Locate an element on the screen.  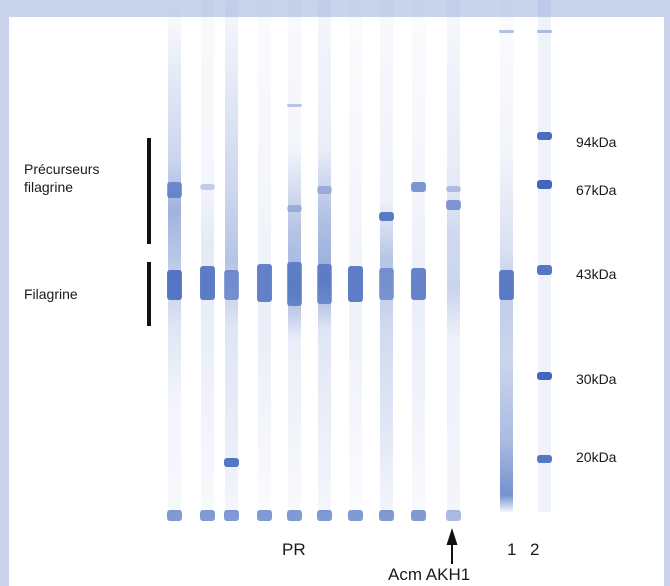
precursors-label-line1: Précurseurs is located at coordinates (62, 169).